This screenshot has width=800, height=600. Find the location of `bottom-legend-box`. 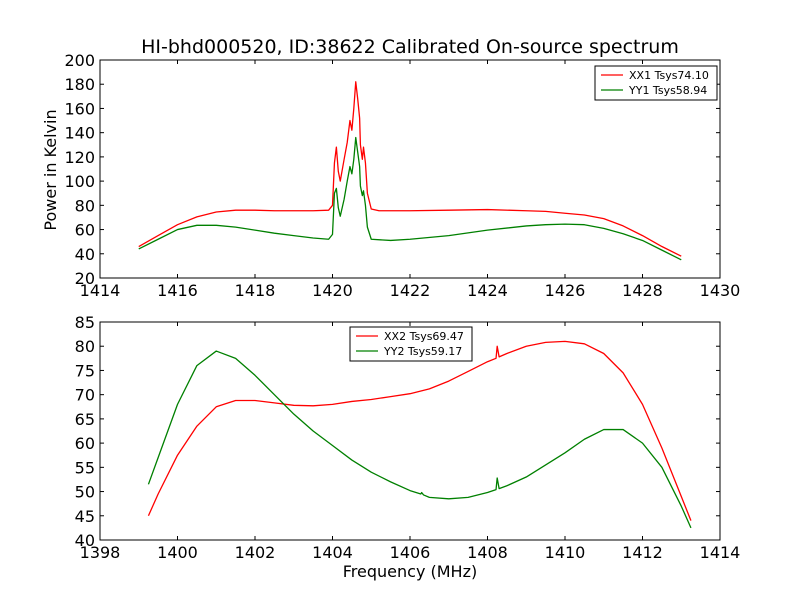

bottom-legend-box is located at coordinates (411, 344).